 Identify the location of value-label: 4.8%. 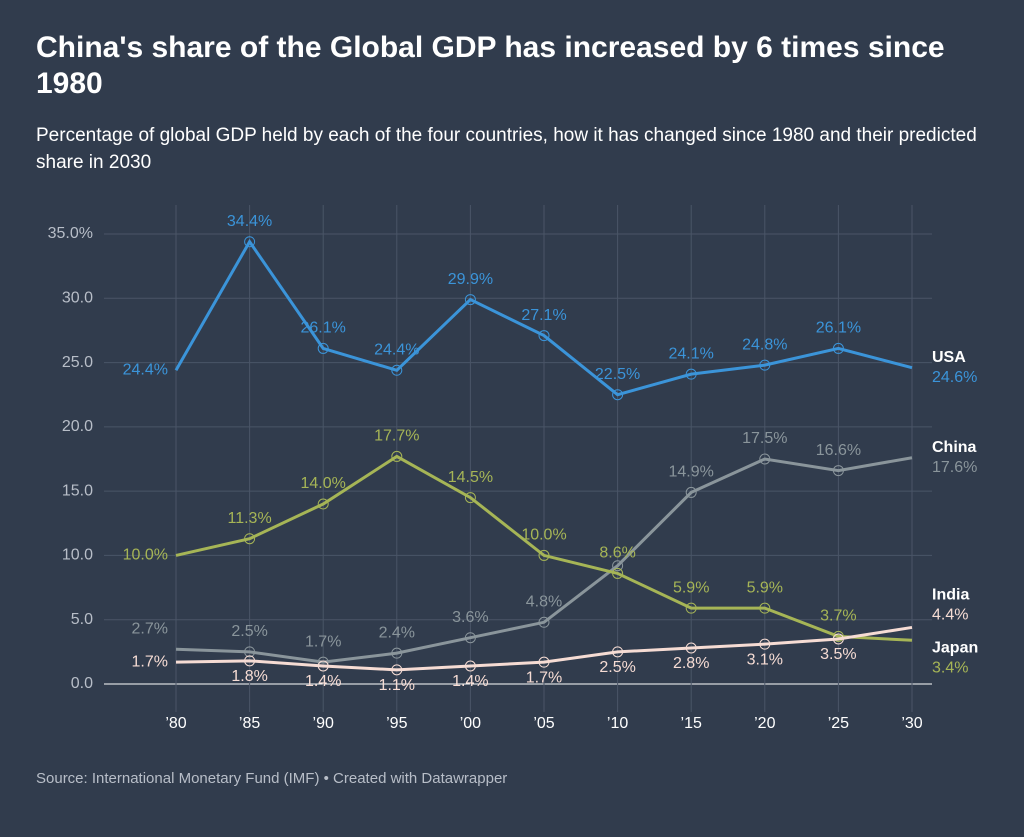
(544, 602).